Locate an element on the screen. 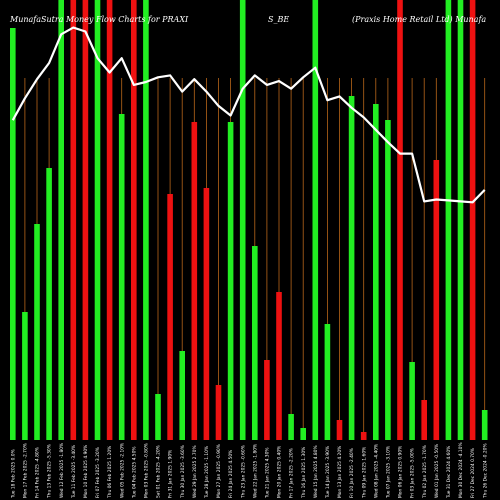  chart-title-symbol: S_BE is located at coordinates (278, 19).